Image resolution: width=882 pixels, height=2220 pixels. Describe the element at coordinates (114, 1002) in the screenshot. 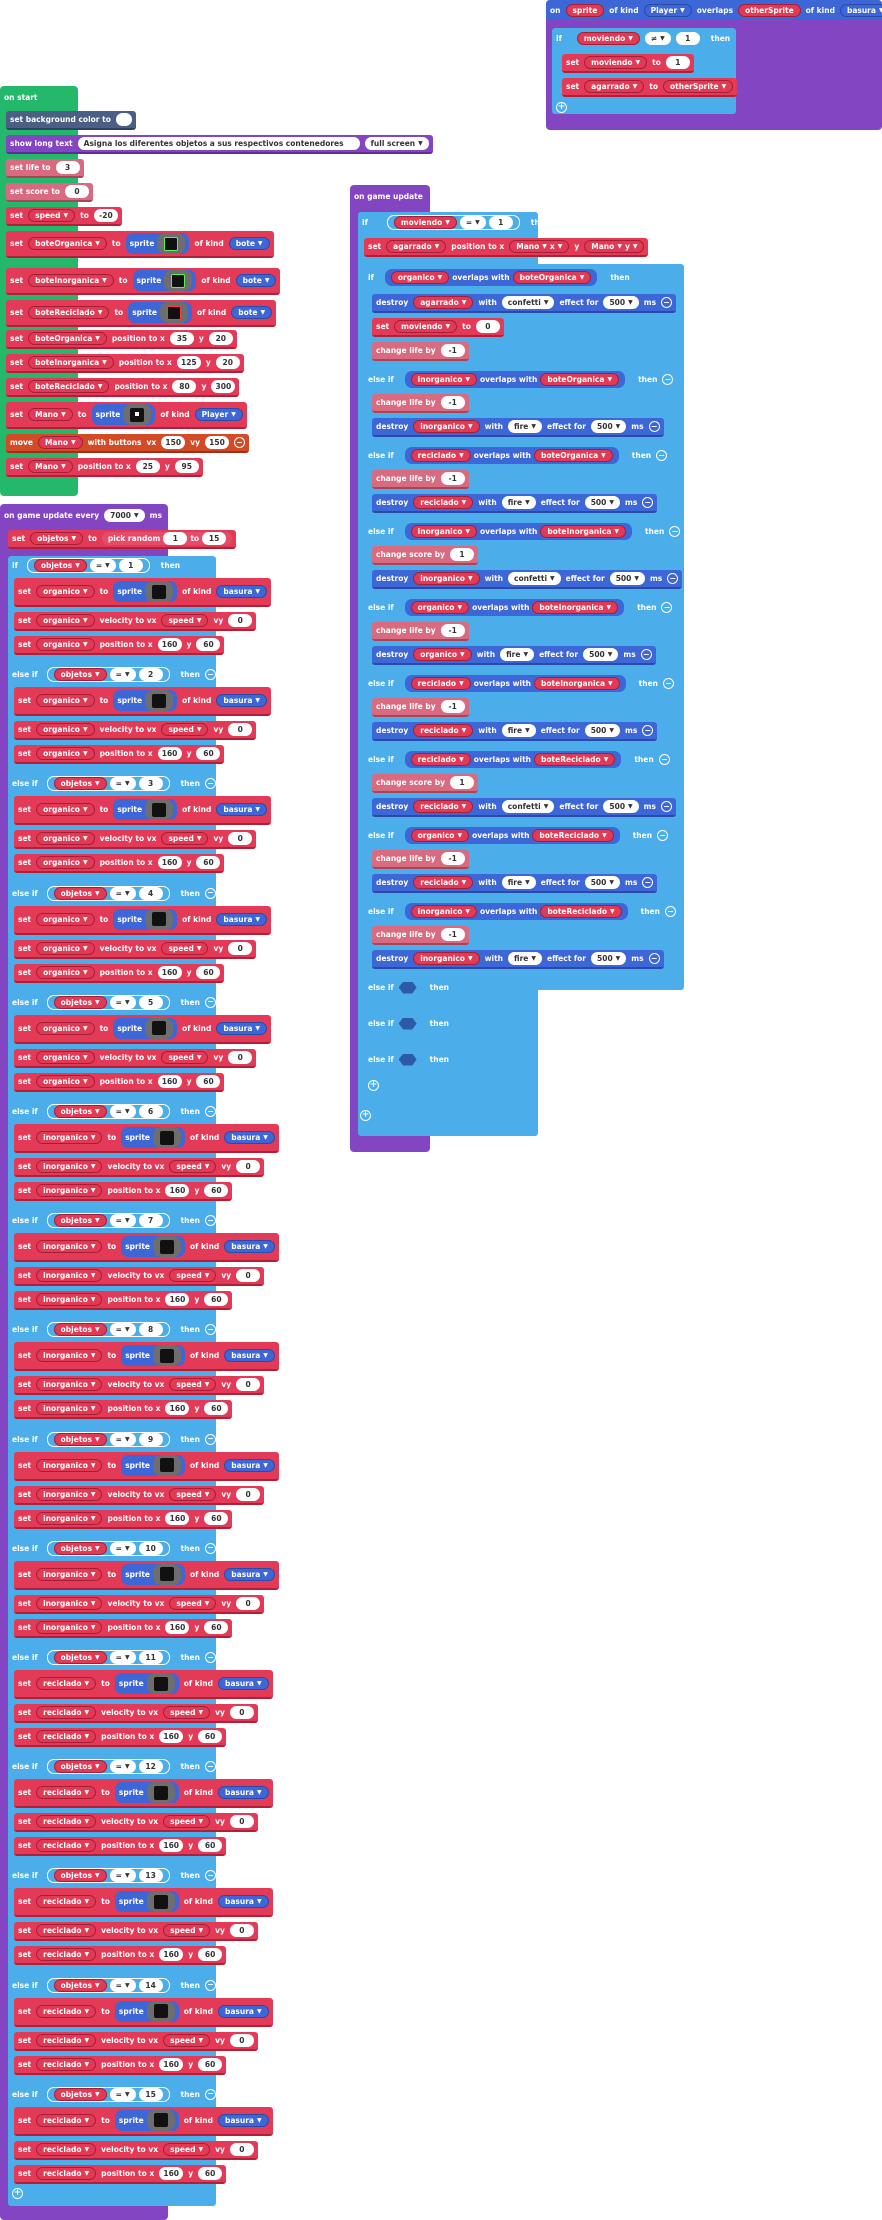

I see `branch-header: else if objetos ▼ = ▼ 5 then −` at that location.